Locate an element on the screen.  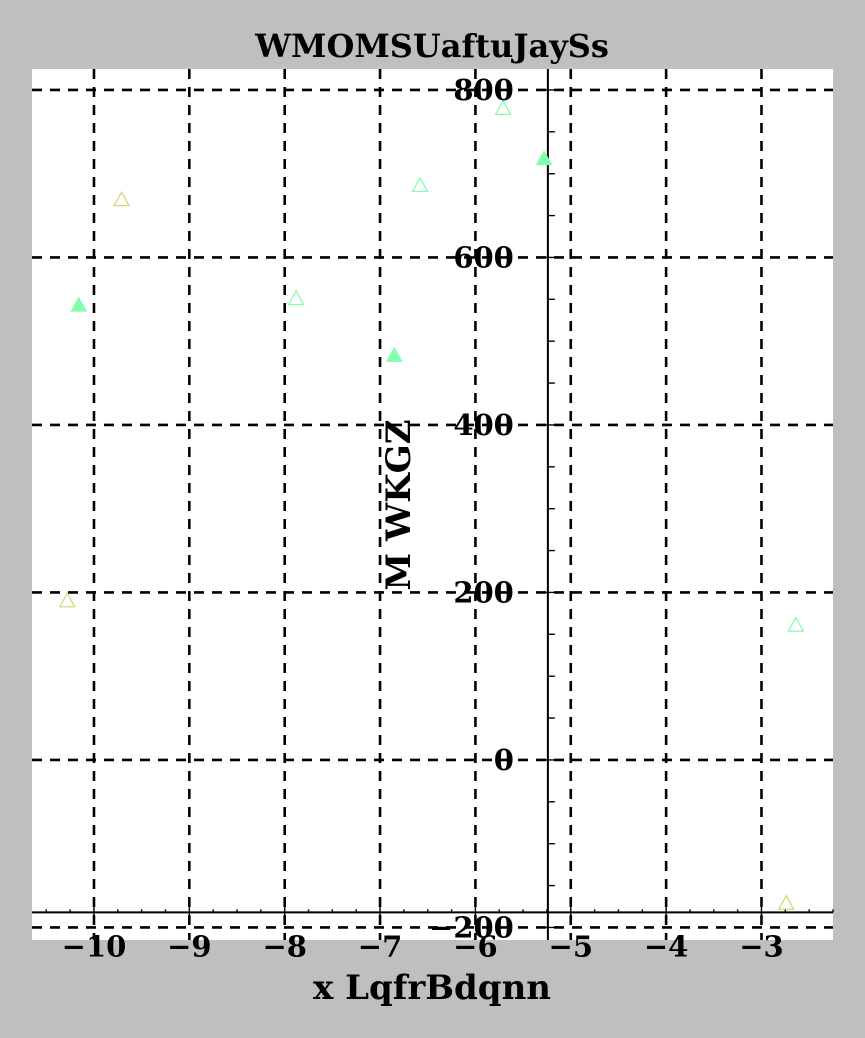
x-tick-label: −8 is located at coordinates (284, 946).